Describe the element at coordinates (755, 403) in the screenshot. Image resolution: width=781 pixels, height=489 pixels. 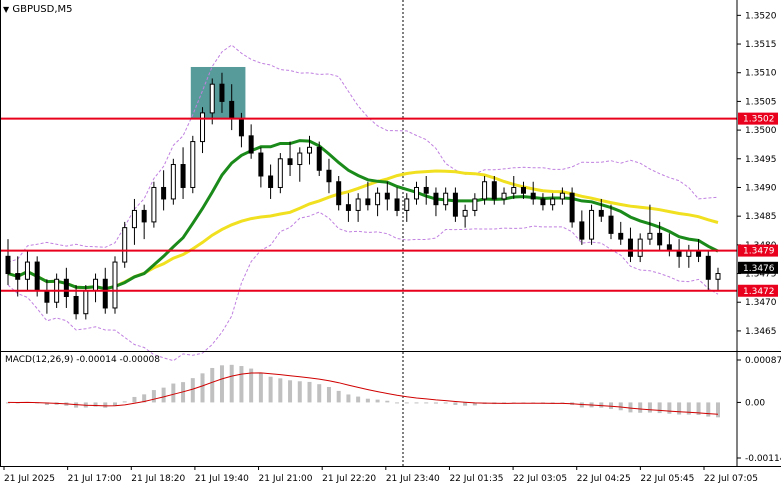
I see `macd-tick-label: 0.00` at that location.